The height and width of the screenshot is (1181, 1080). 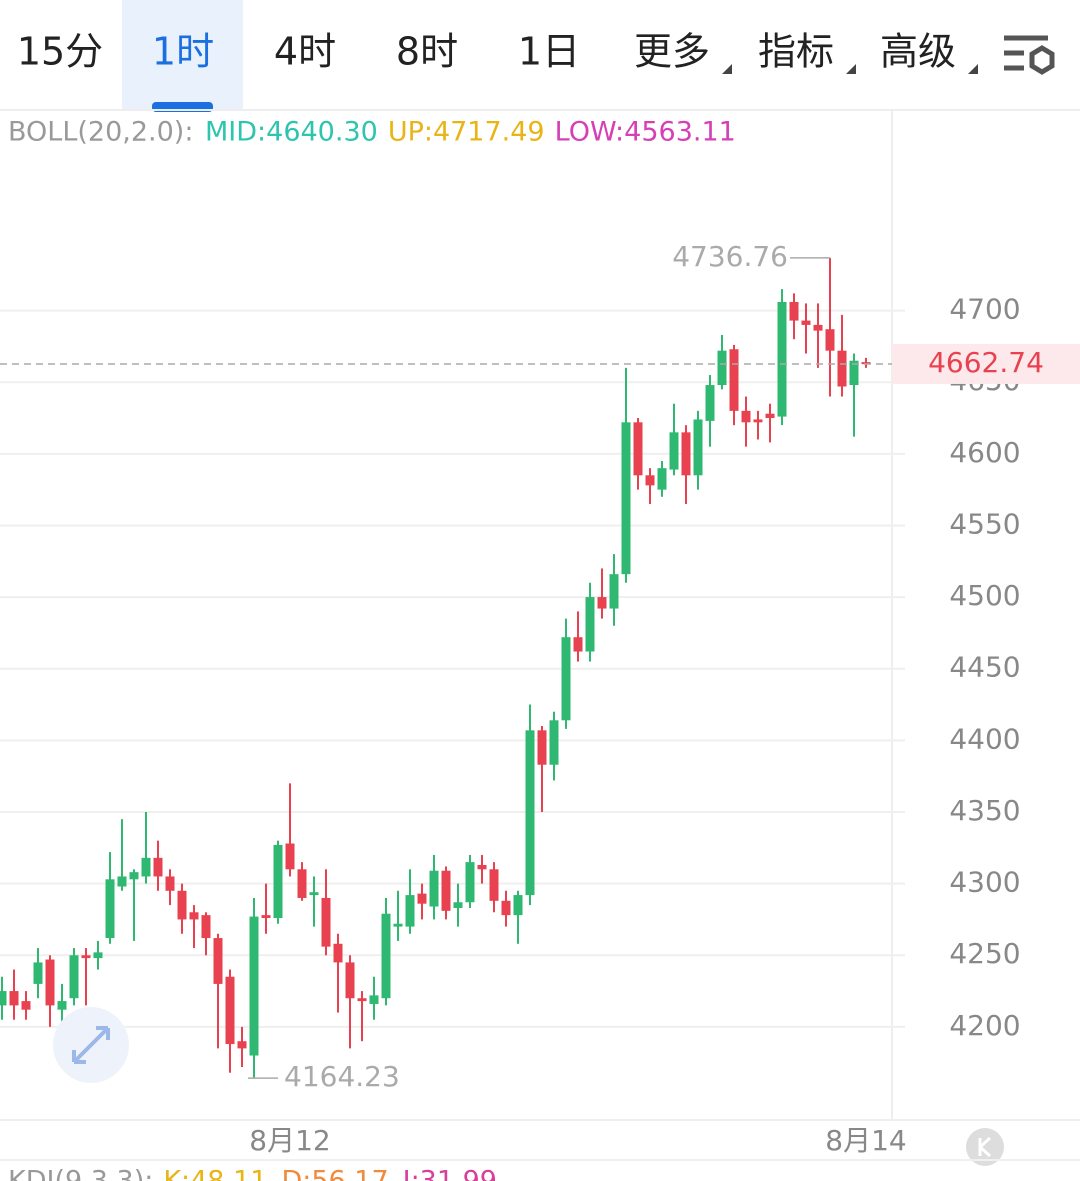 I want to click on legend-entry: MID:4640.30, so click(x=291, y=132).